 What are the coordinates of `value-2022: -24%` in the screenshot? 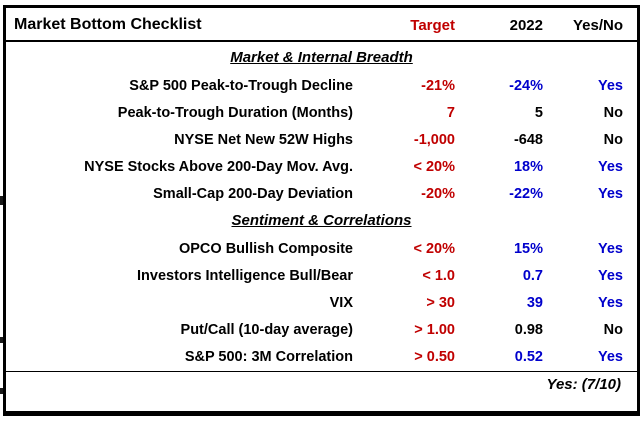 It's located at (526, 85).